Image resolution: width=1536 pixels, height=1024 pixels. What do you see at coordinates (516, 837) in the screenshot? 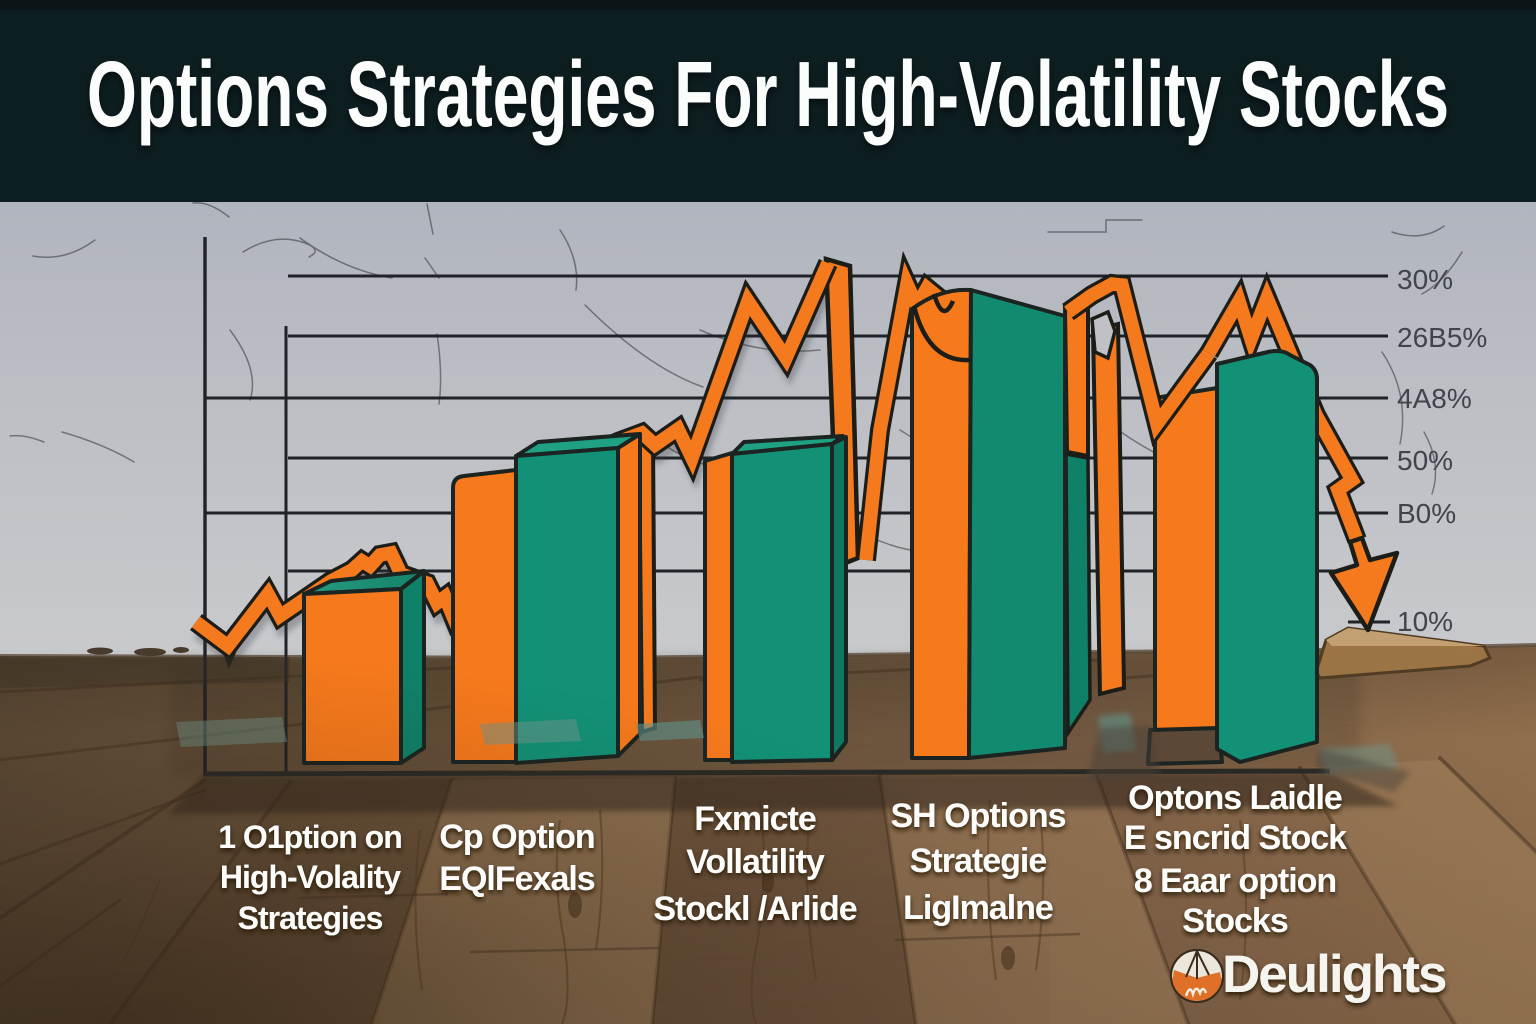
I see `svg-text: Cp Option` at bounding box center [516, 837].